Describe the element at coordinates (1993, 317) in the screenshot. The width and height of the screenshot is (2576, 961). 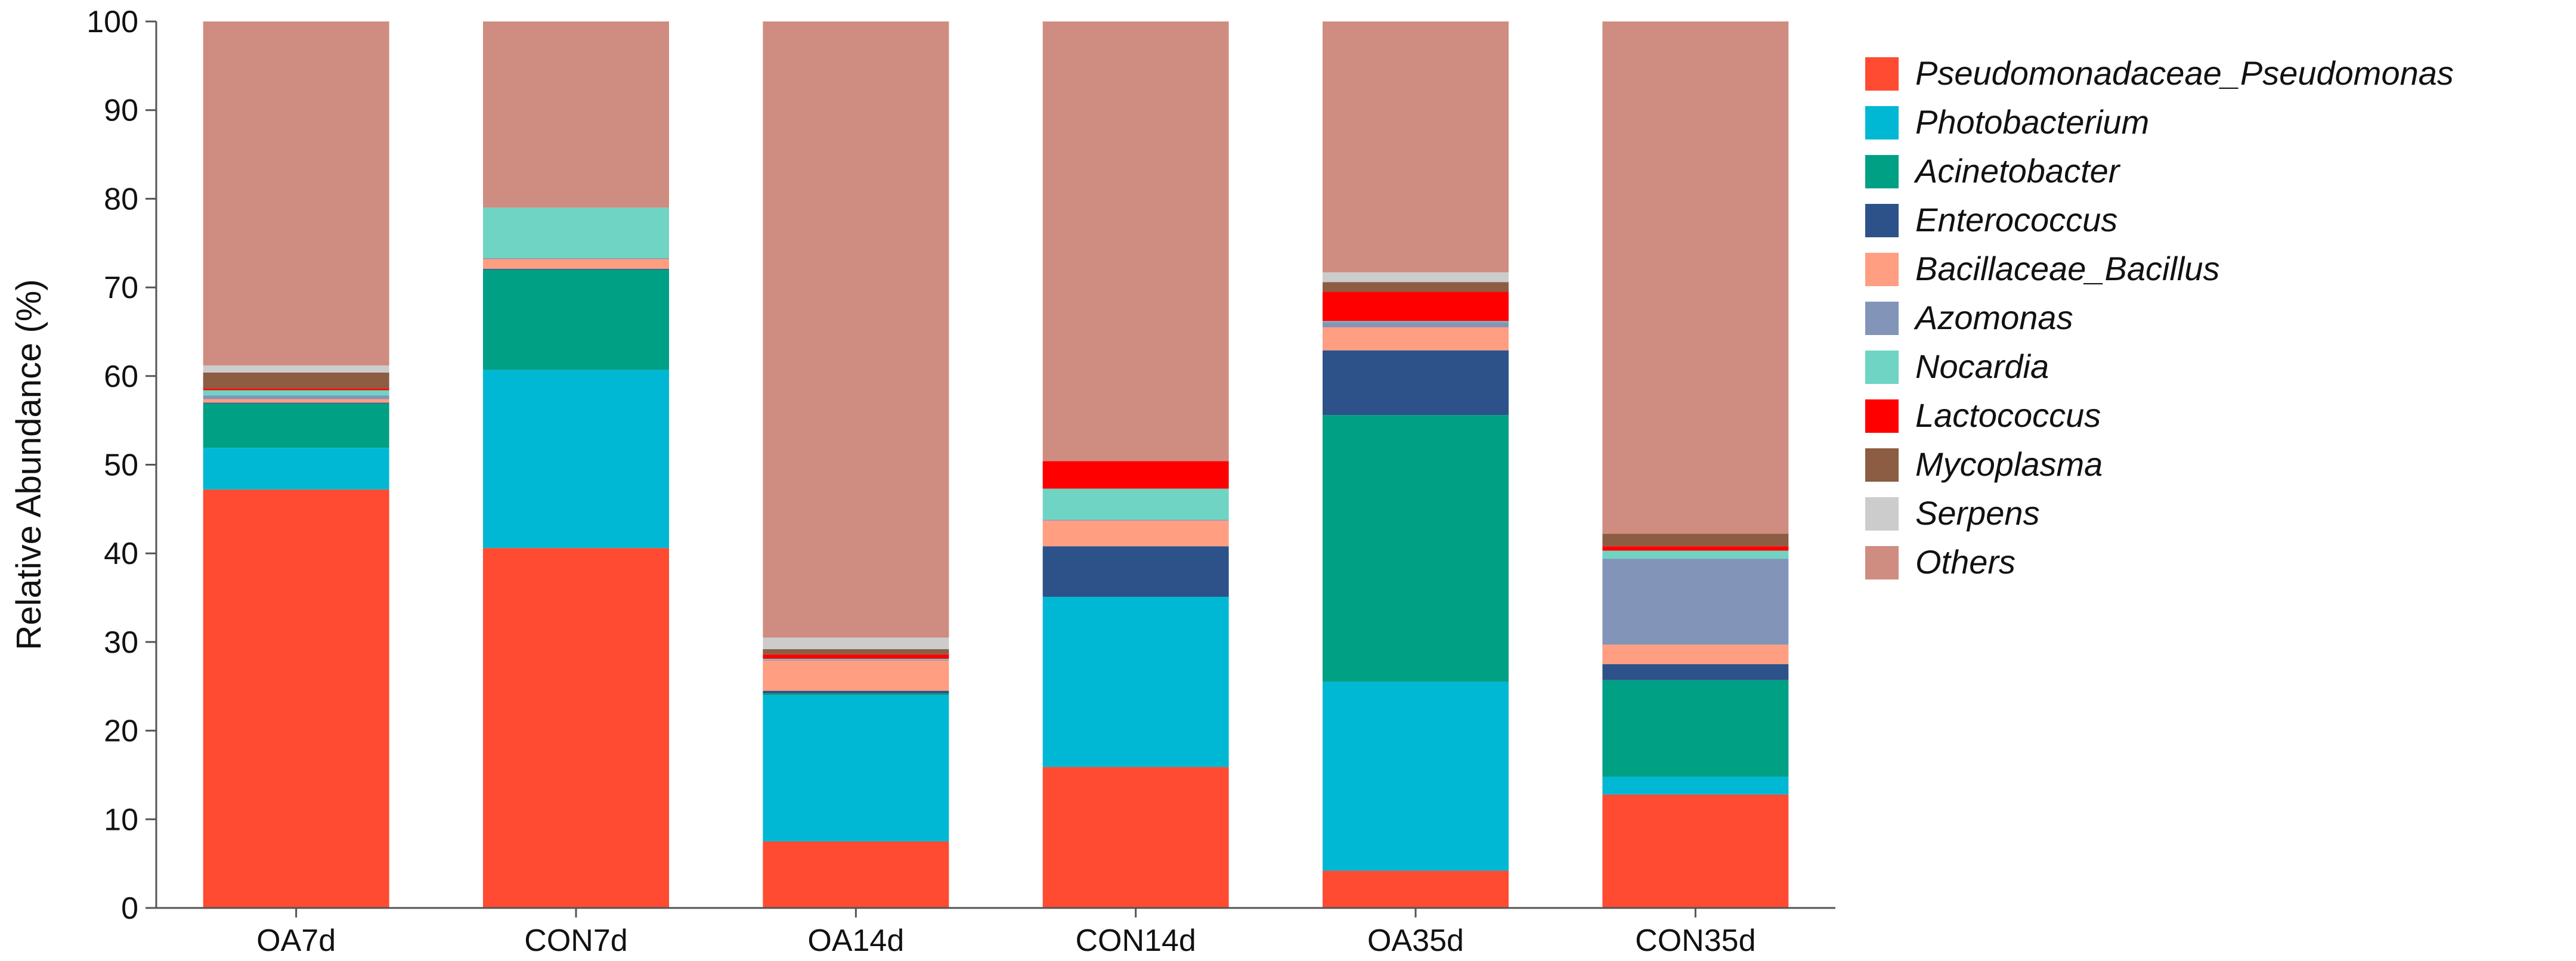
I see `legend-label: Azomonas` at that location.